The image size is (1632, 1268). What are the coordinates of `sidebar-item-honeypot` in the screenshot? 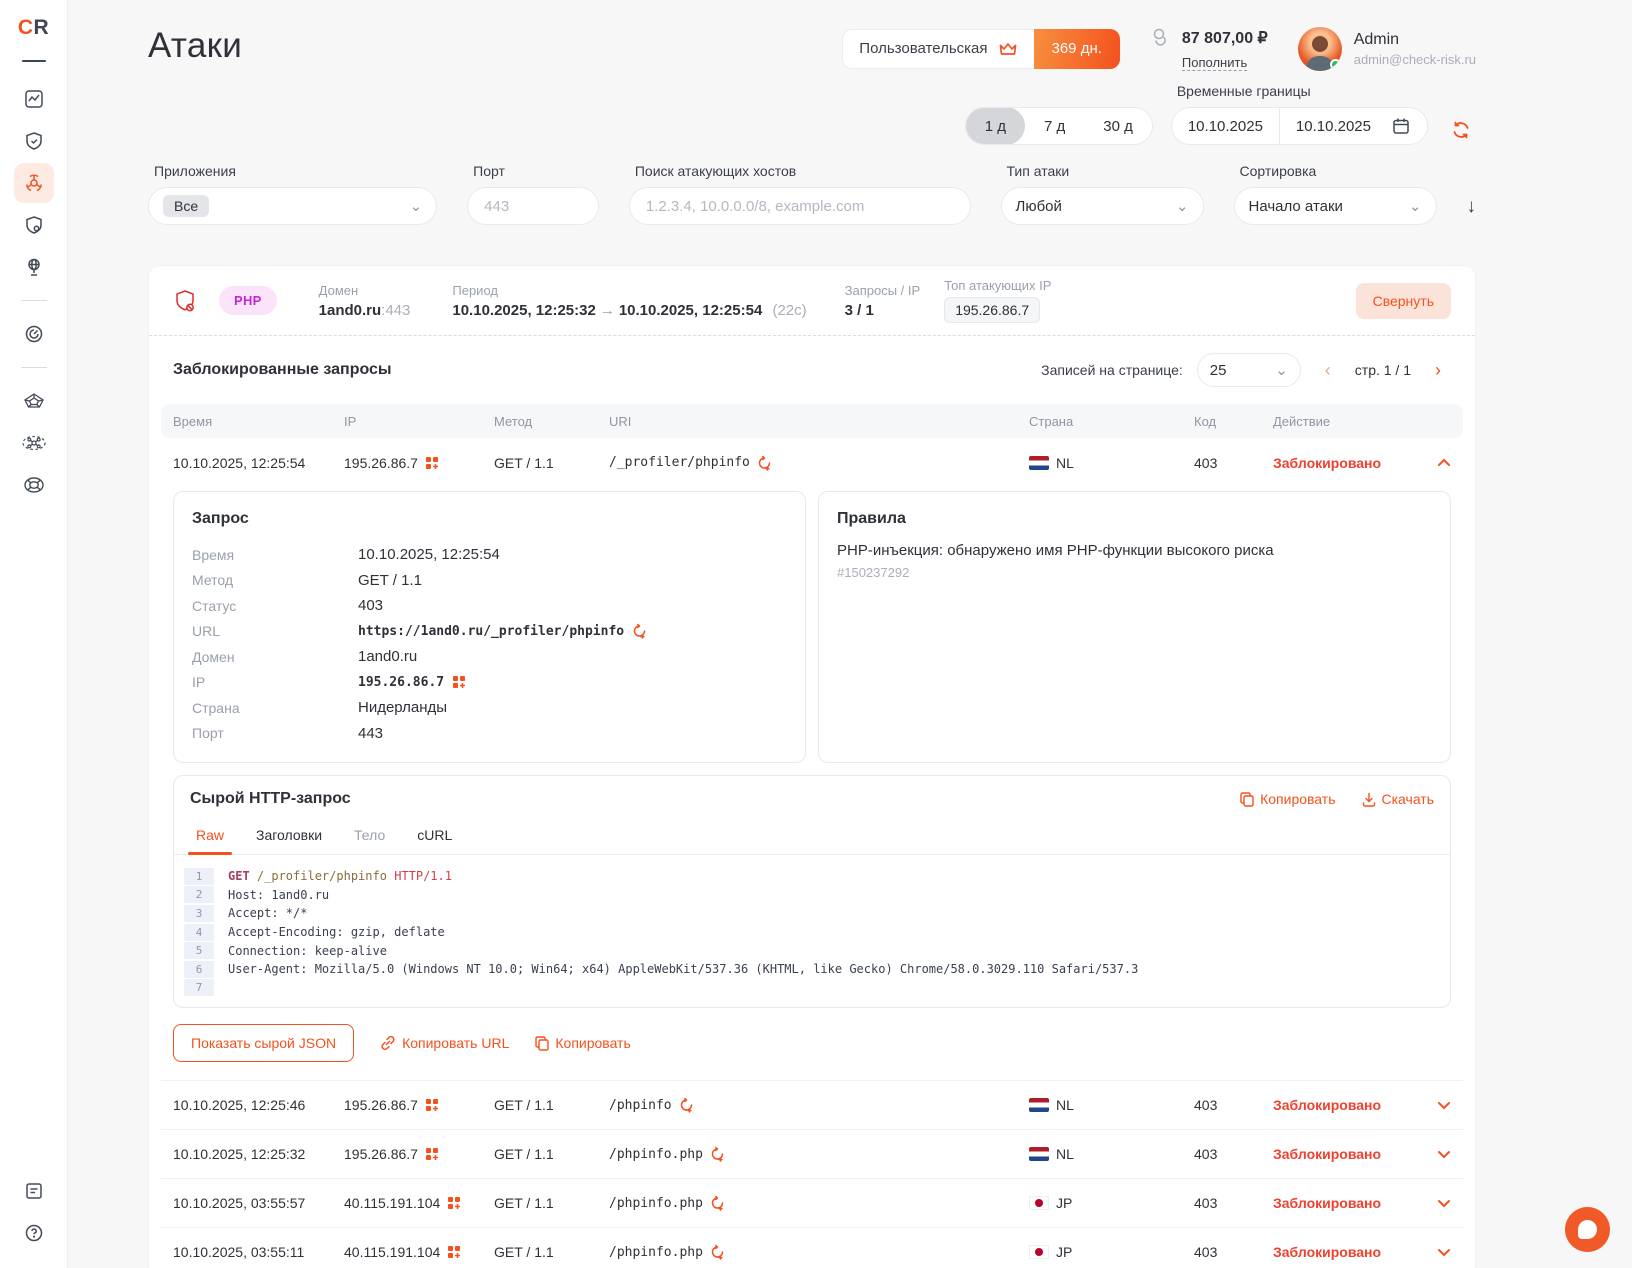 It's located at (34, 401).